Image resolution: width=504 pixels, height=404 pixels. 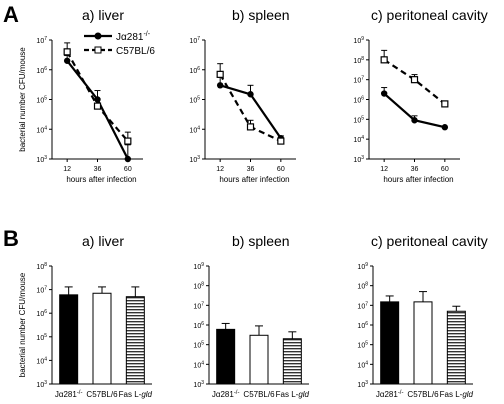 What do you see at coordinates (133, 37) in the screenshot?
I see `legend-label: Jα281-/-` at bounding box center [133, 37].